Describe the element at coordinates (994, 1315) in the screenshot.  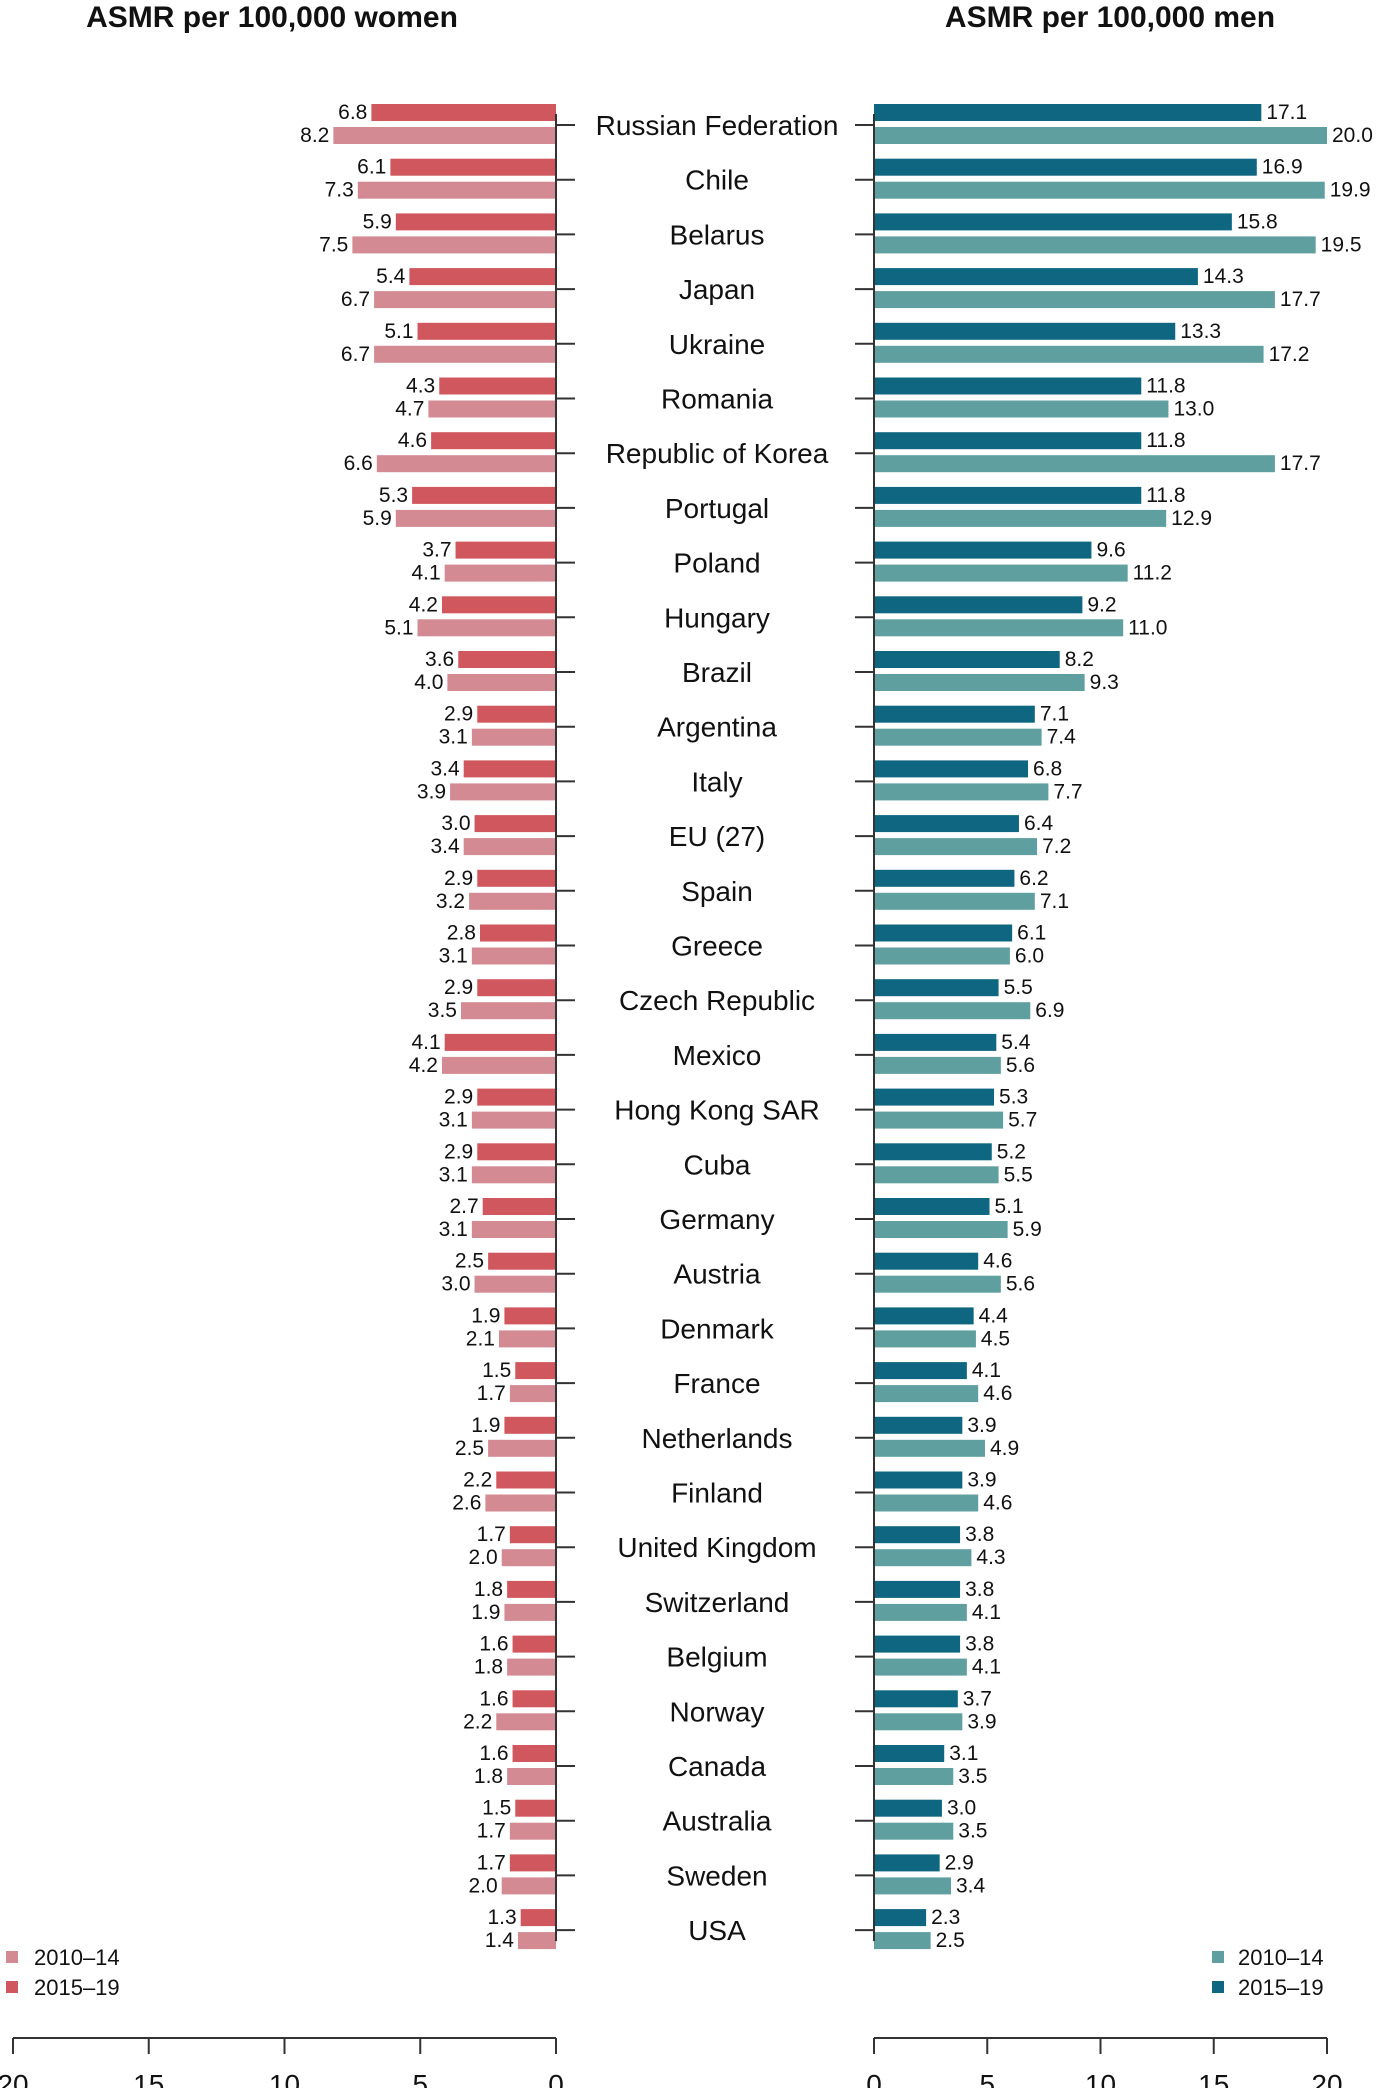
I see `men-value-label: 4.4` at that location.